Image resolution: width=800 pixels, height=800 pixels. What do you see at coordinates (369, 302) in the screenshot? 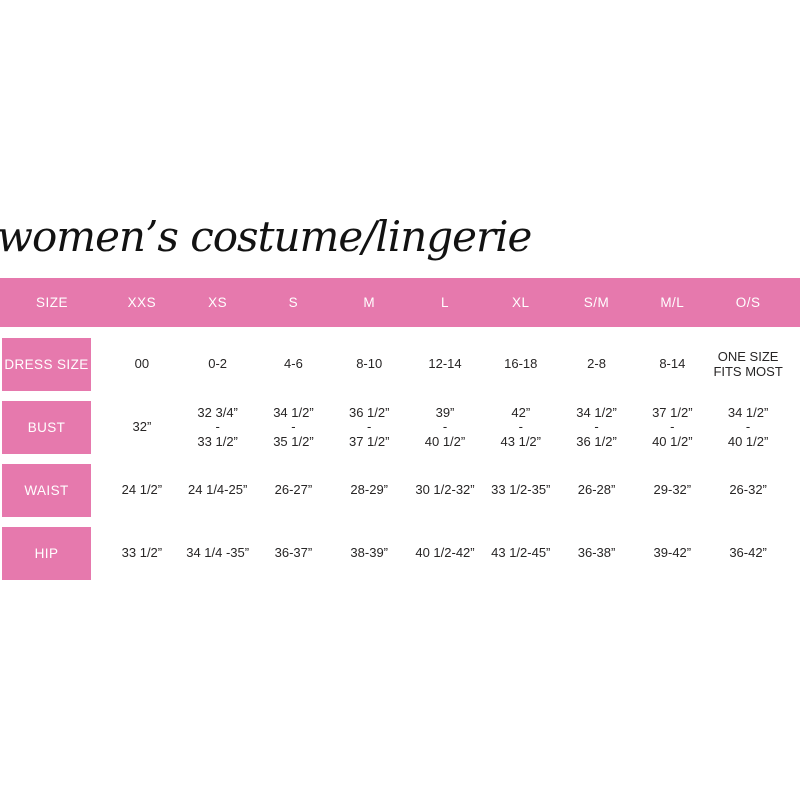
I see `header-cell-m: M` at bounding box center [369, 302].